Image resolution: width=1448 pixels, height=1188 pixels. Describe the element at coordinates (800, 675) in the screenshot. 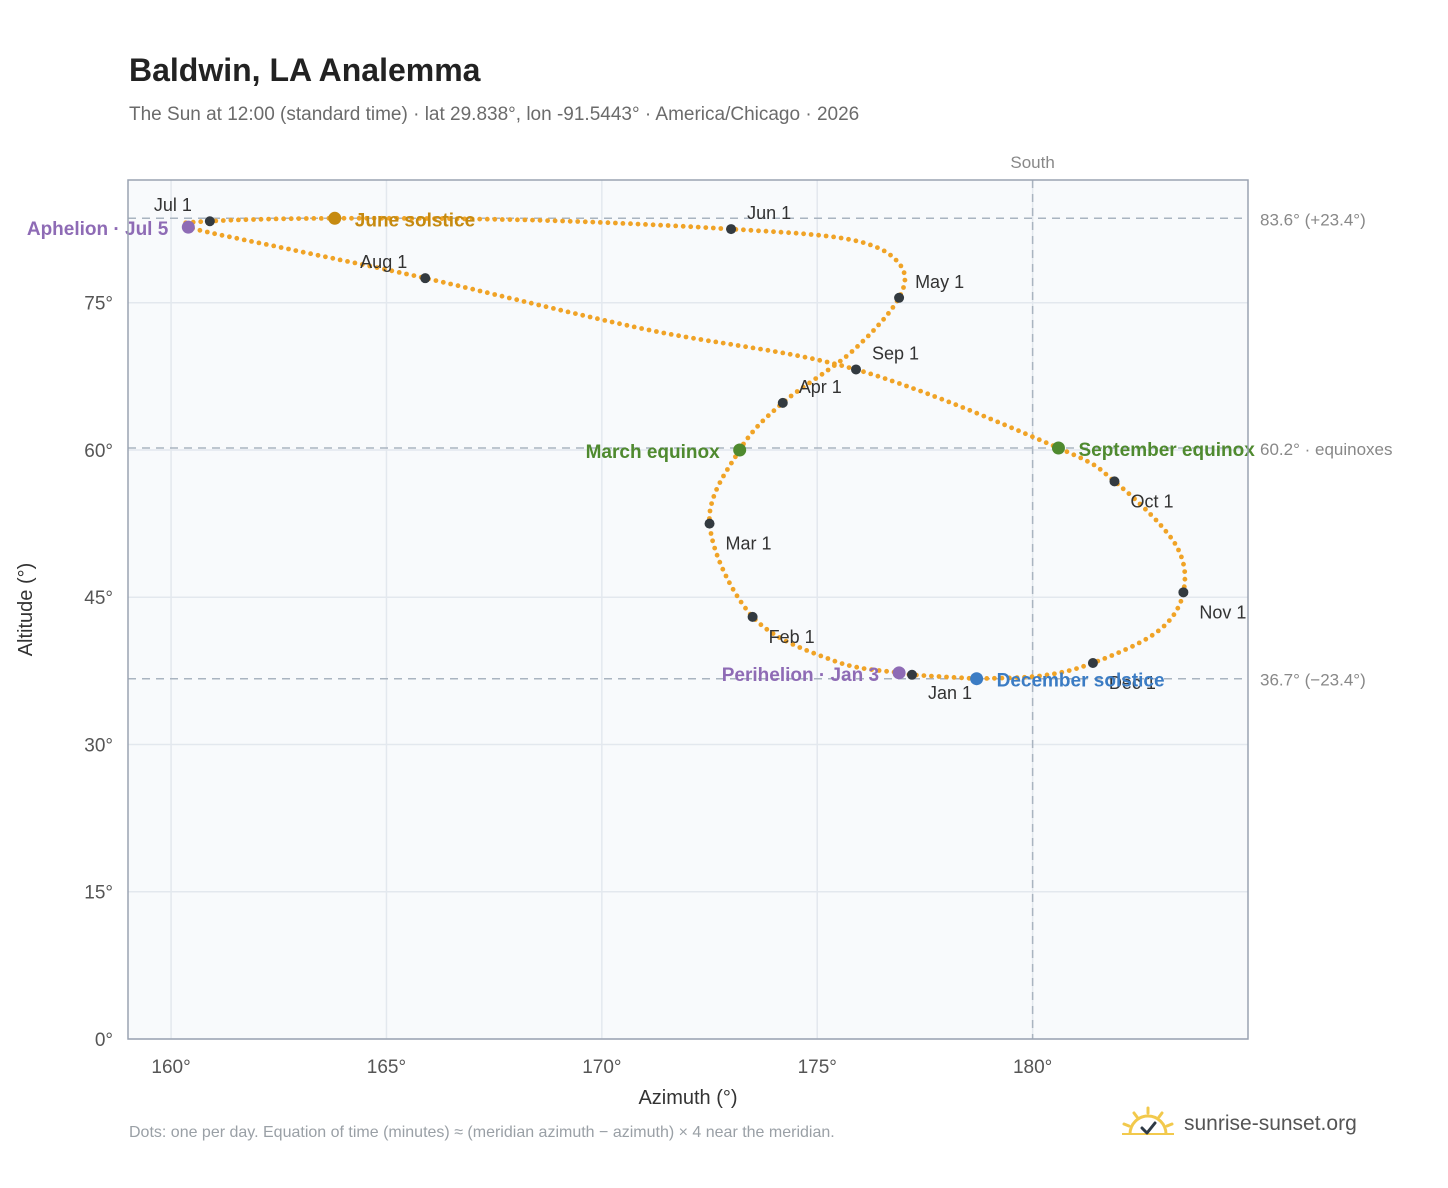

I see `event-label: Perihelion · Jan 3` at that location.